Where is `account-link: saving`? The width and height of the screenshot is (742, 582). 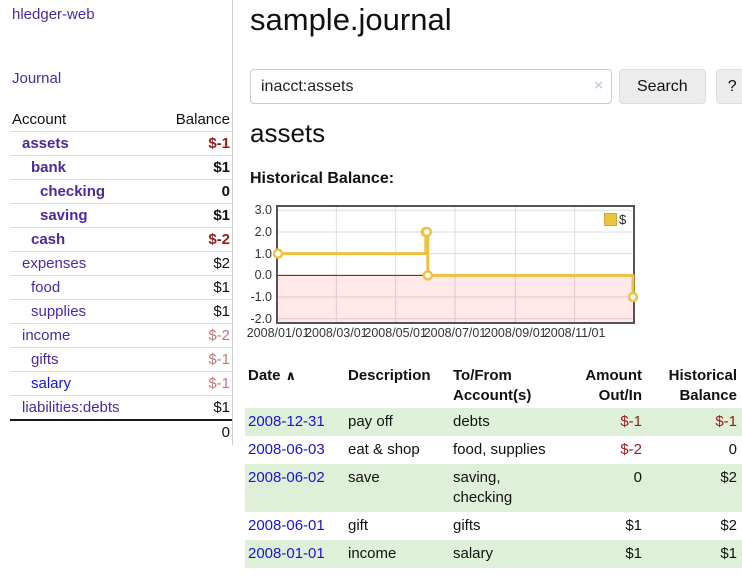 account-link: saving is located at coordinates (64, 215).